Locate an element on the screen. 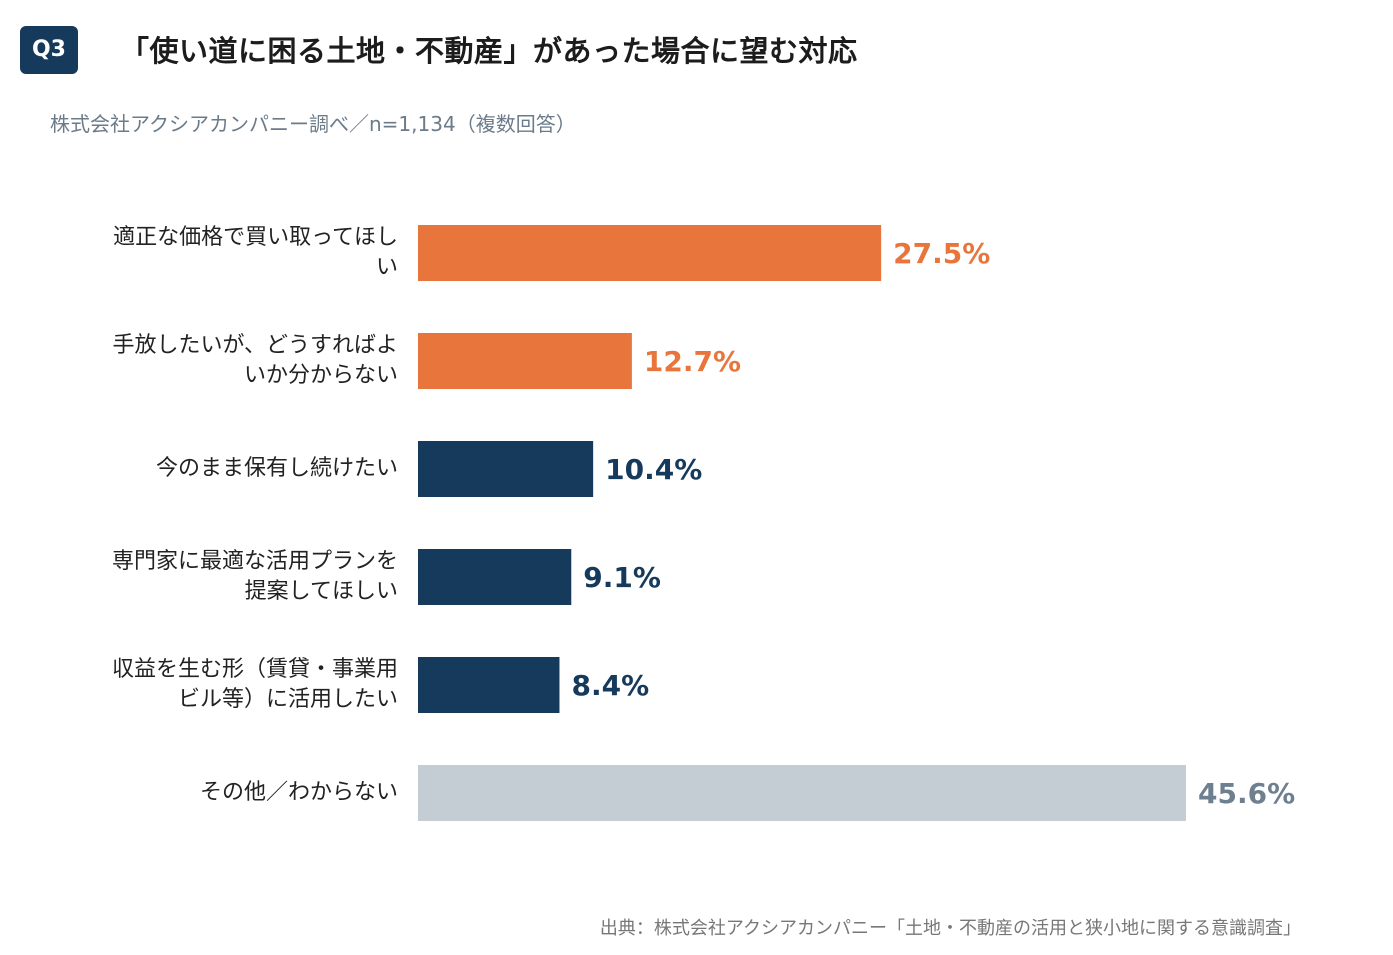 The height and width of the screenshot is (955, 1393). source-footer: 出典：株式会社アクシアカンパニー「土地・不動産の活用と狭小地に関する意識調査」 is located at coordinates (950, 928).